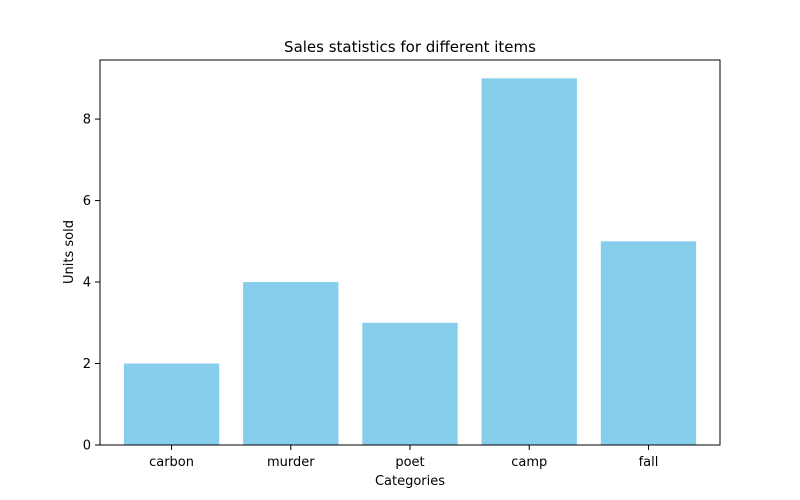 The width and height of the screenshot is (800, 500). I want to click on chart-title: Sales statistics for different items, so click(410, 47).